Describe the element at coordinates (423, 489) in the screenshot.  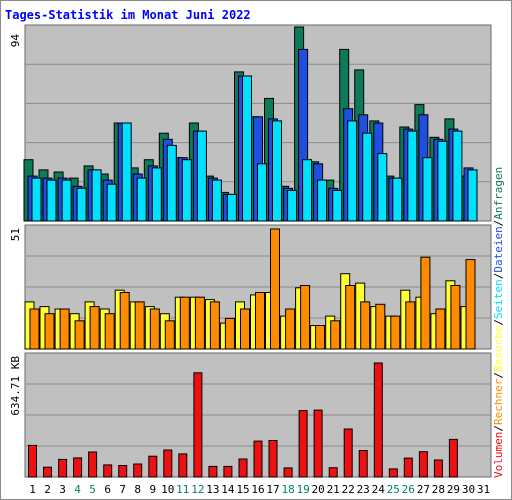
I see `day-label: 27` at that location.